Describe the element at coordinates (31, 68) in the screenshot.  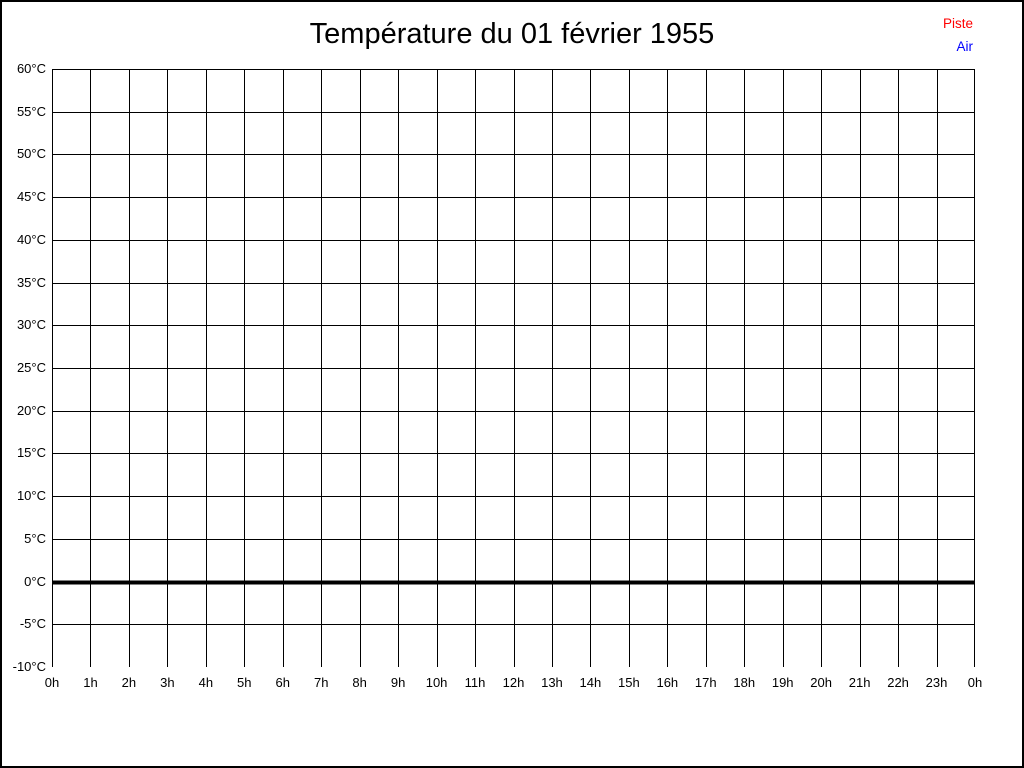
I see `y-tick-label: 60°C` at that location.